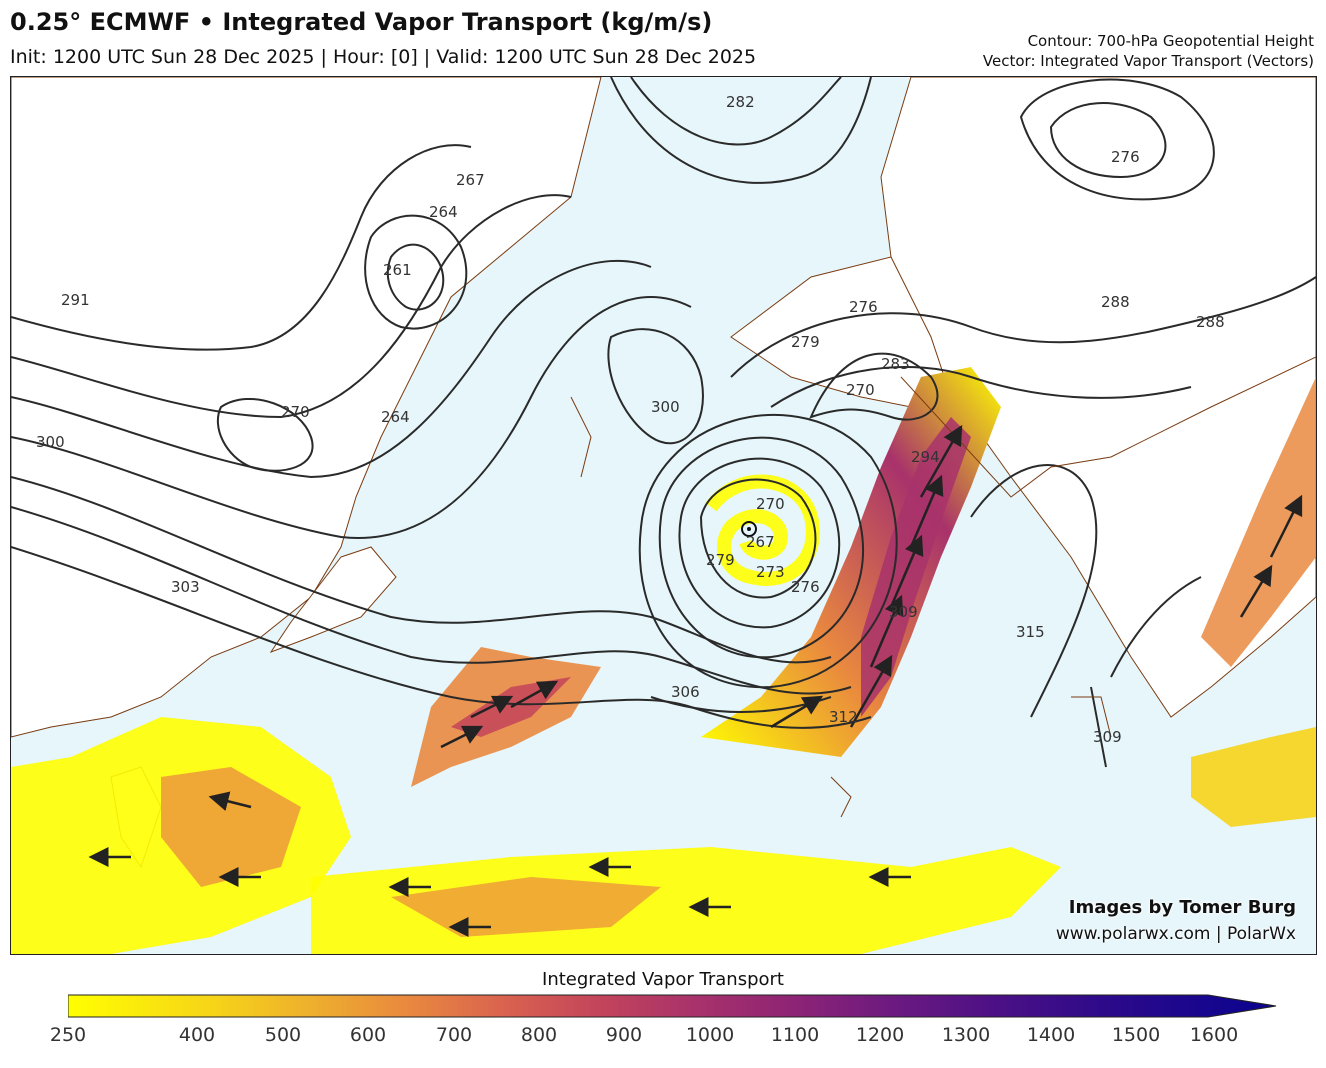  I want to click on colorbar-tick: 500, so click(283, 1035).